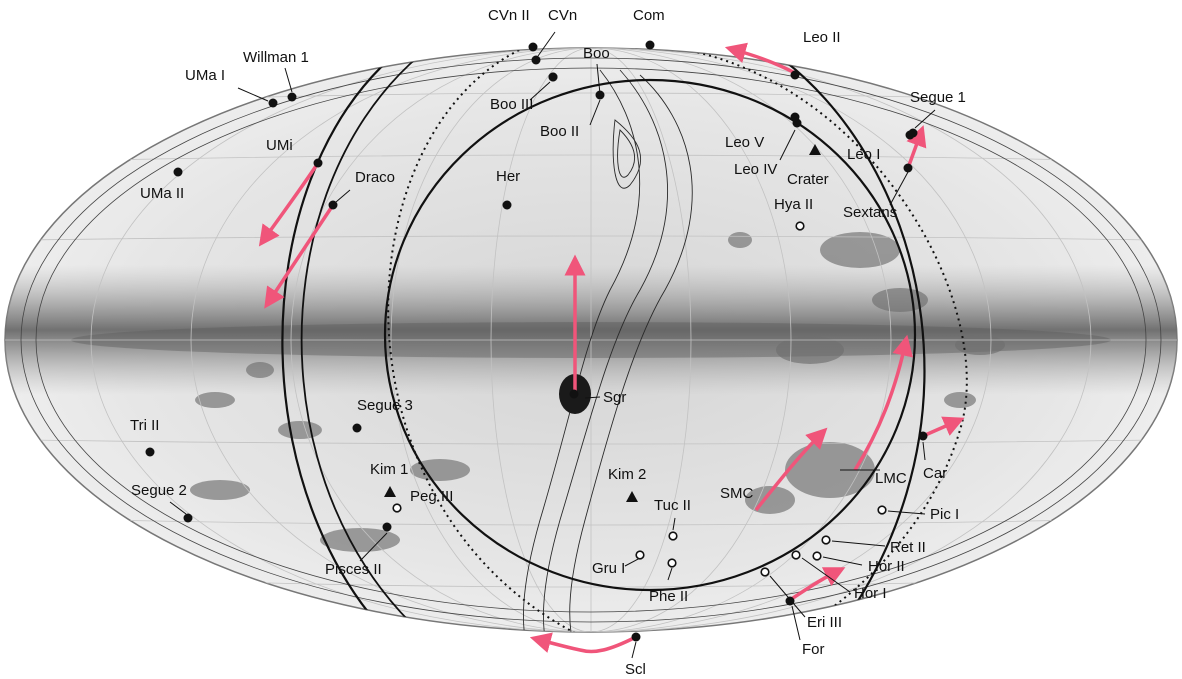 The image size is (1182, 679). I want to click on object-label: Com, so click(649, 15).